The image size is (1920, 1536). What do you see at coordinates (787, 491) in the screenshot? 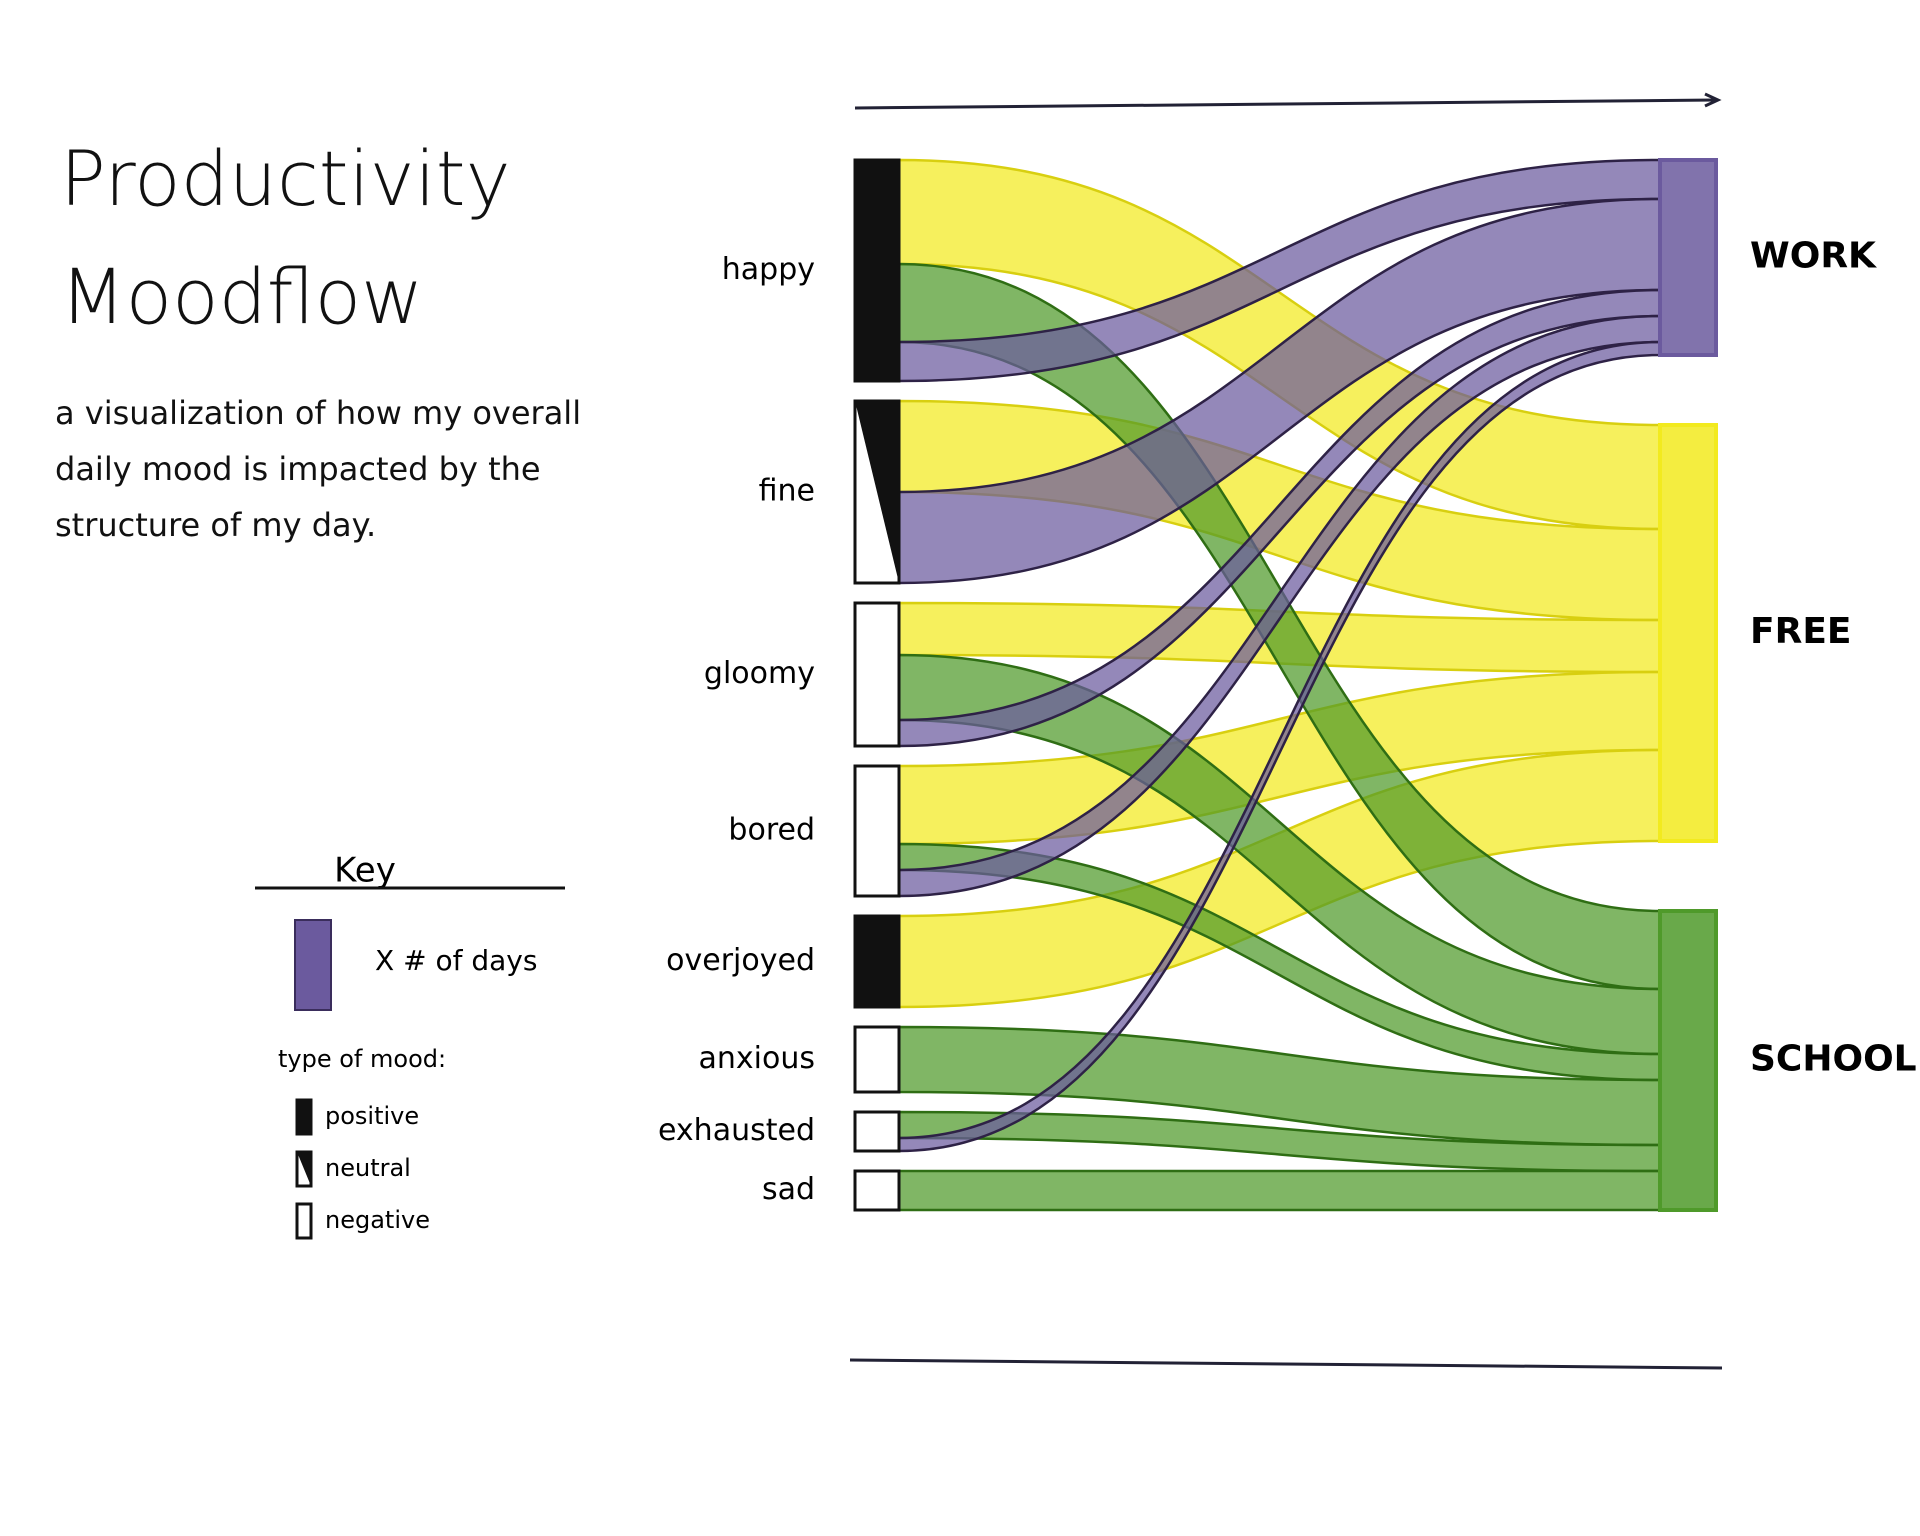
I see `node-label: fine` at bounding box center [787, 491].